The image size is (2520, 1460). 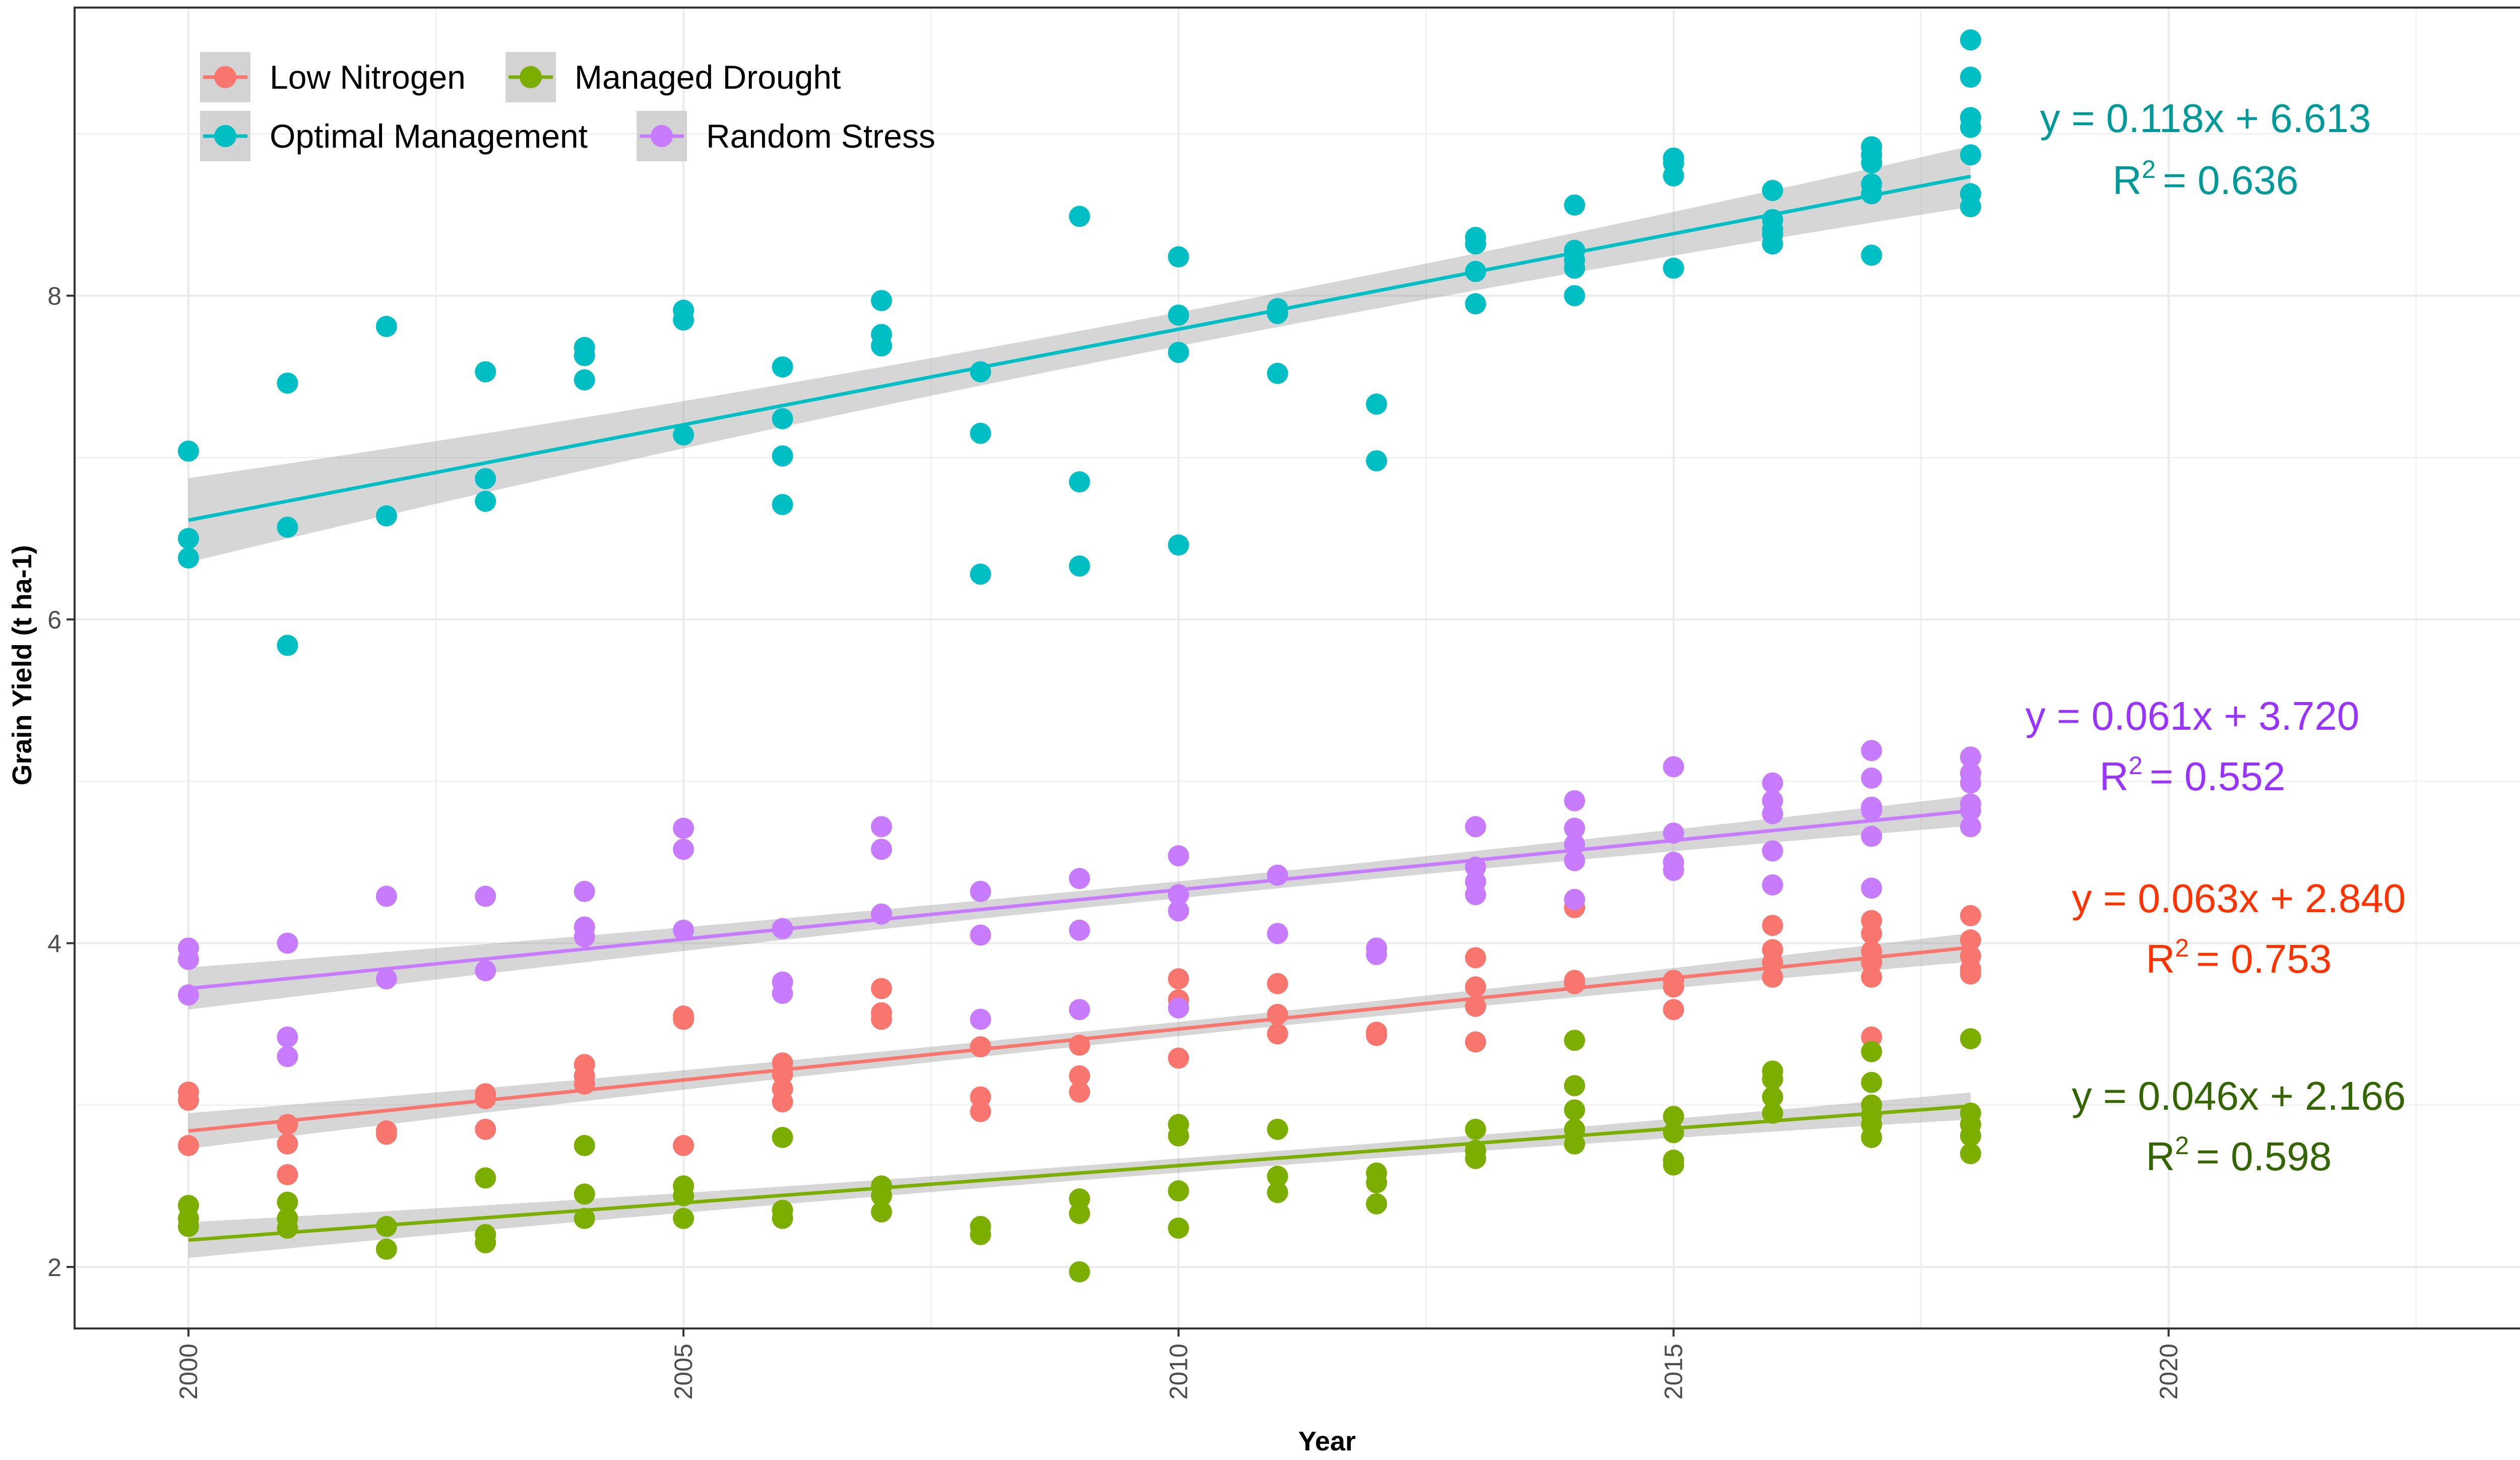 What do you see at coordinates (2217, 776) in the screenshot?
I see `r2-value-random-stress: = 0.552` at bounding box center [2217, 776].